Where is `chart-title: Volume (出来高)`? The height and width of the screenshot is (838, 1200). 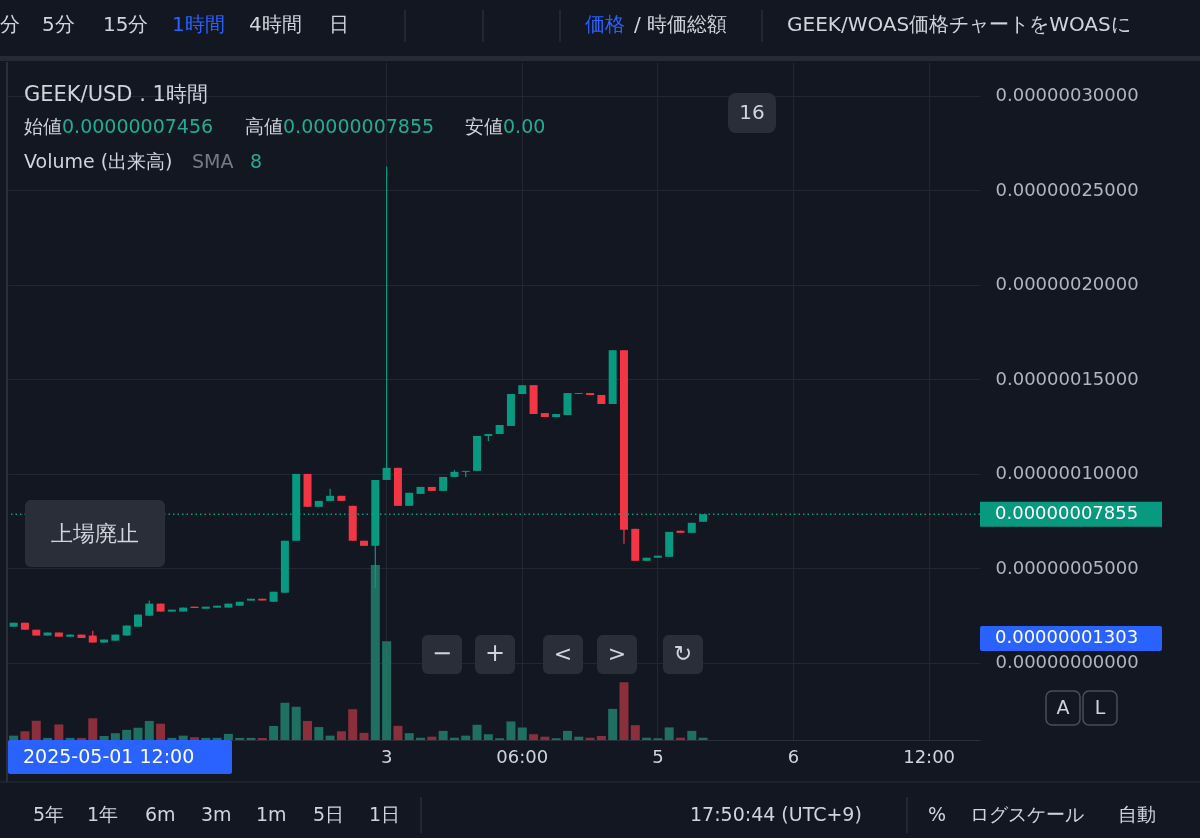 chart-title: Volume (出来高) is located at coordinates (98, 161).